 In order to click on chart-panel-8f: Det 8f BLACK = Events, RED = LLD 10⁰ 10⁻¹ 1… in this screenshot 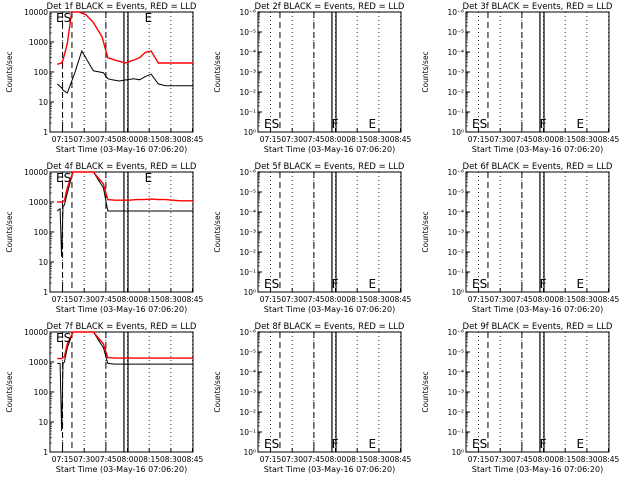, I will do `click(312, 398)`.